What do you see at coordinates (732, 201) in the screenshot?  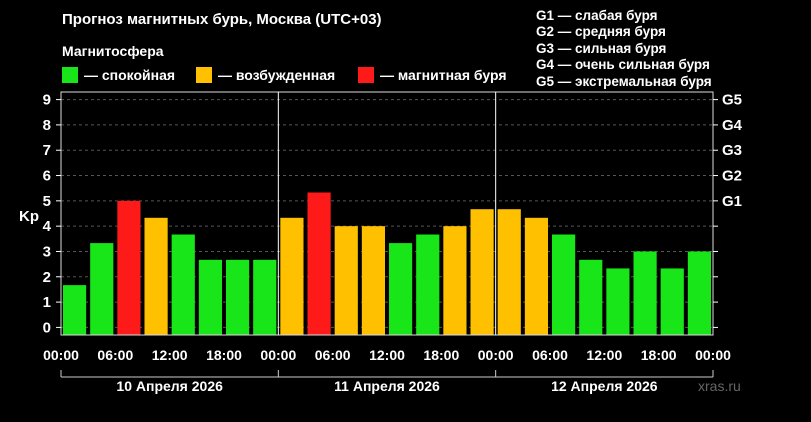 I see `g-tick-label: G1` at bounding box center [732, 201].